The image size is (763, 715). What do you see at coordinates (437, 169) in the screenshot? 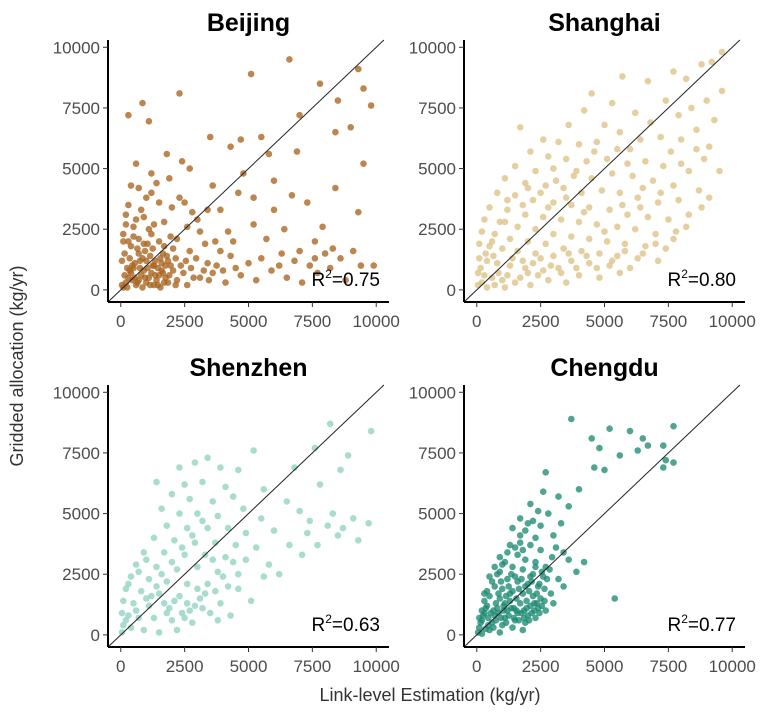
I see `y-tick-label: 5000` at bounding box center [437, 169].